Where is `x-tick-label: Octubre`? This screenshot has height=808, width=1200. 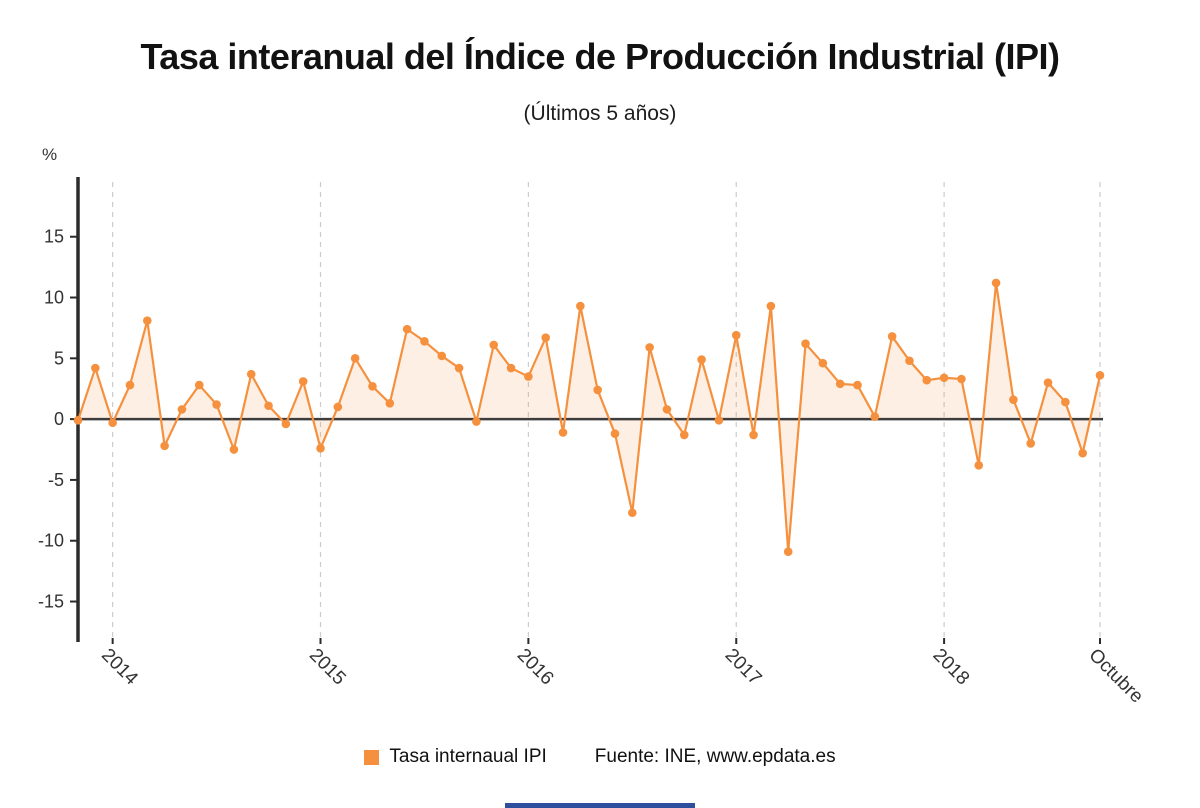
x-tick-label: Octubre is located at coordinates (1115, 676).